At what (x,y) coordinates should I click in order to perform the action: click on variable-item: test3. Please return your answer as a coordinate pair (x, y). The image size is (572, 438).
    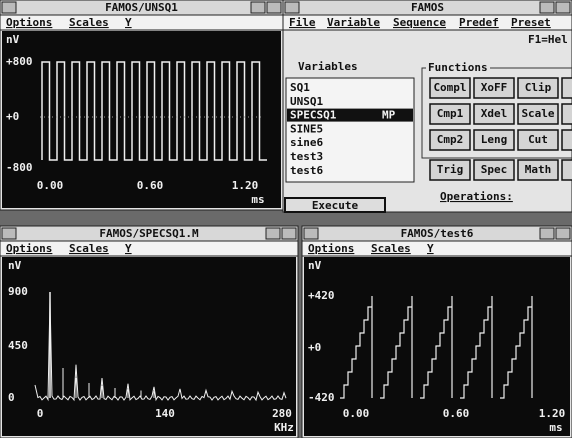
    Looking at the image, I should click on (306, 156).